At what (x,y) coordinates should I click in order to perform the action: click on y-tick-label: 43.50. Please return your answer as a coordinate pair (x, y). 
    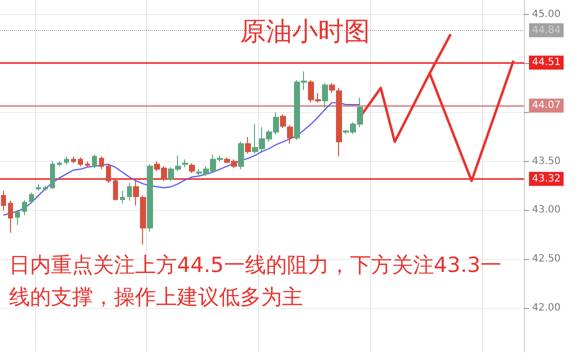
    Looking at the image, I should click on (546, 161).